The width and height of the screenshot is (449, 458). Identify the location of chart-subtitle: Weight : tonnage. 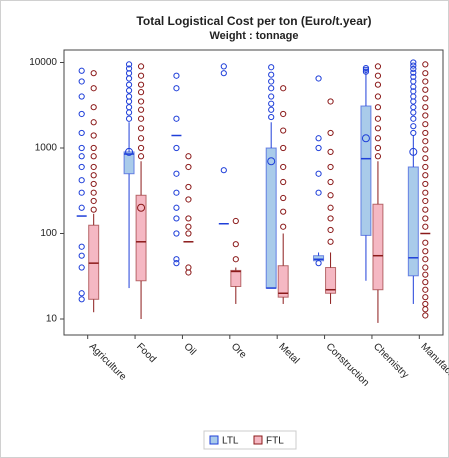
(253, 36).